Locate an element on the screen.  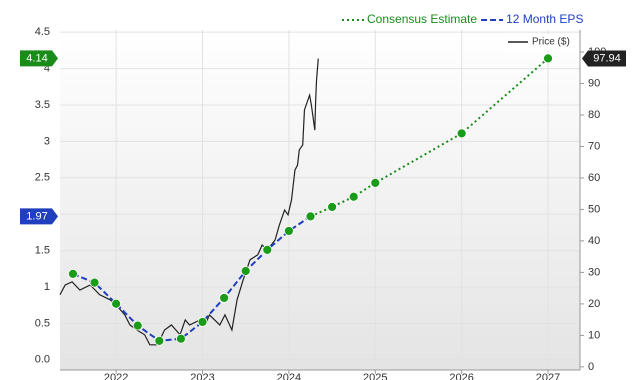
y2-tick-label: 40 is located at coordinates (594, 241).